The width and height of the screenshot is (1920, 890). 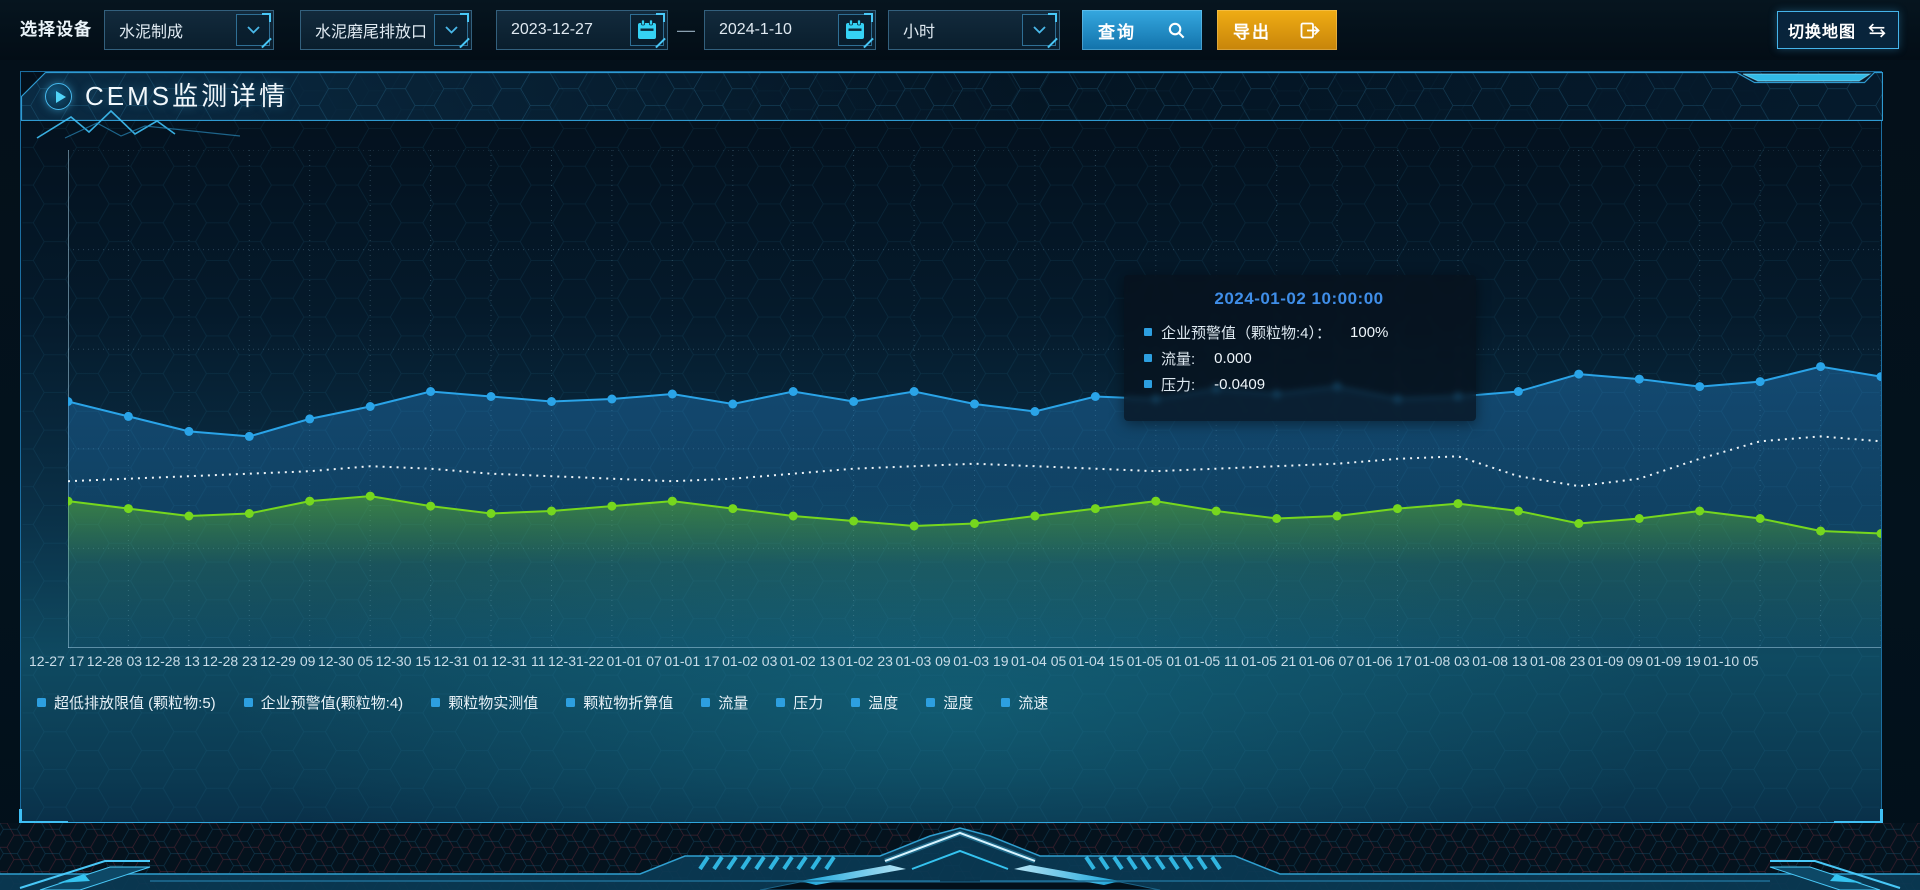 What do you see at coordinates (1277, 30) in the screenshot?
I see `export-button: 导出` at bounding box center [1277, 30].